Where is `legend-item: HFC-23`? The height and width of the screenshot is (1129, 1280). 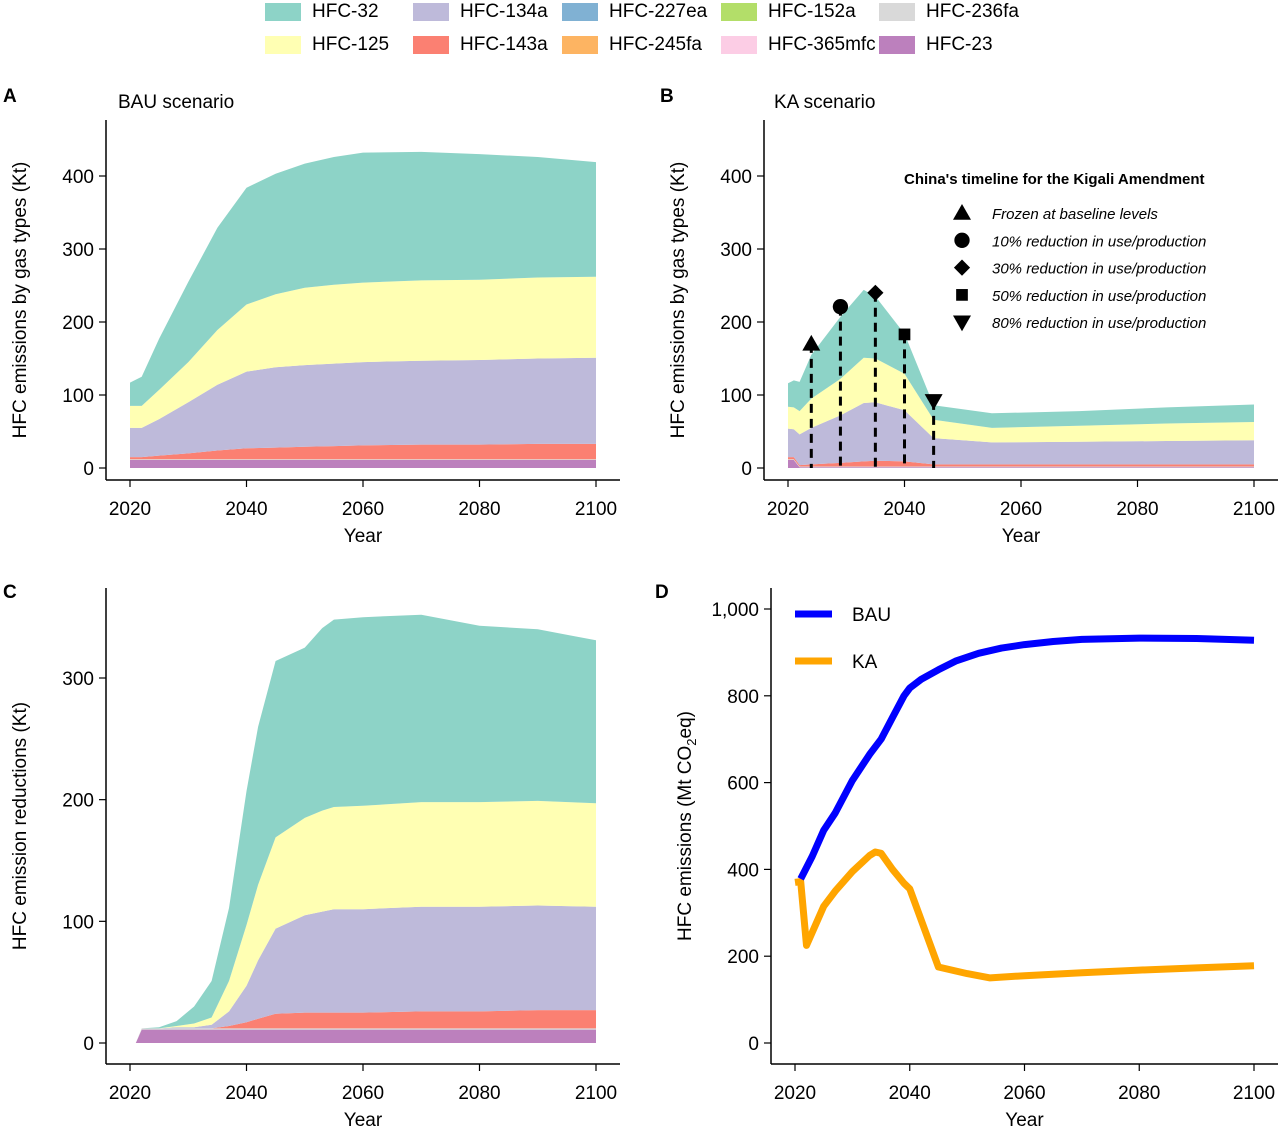
legend-item: HFC-23 is located at coordinates (936, 45).